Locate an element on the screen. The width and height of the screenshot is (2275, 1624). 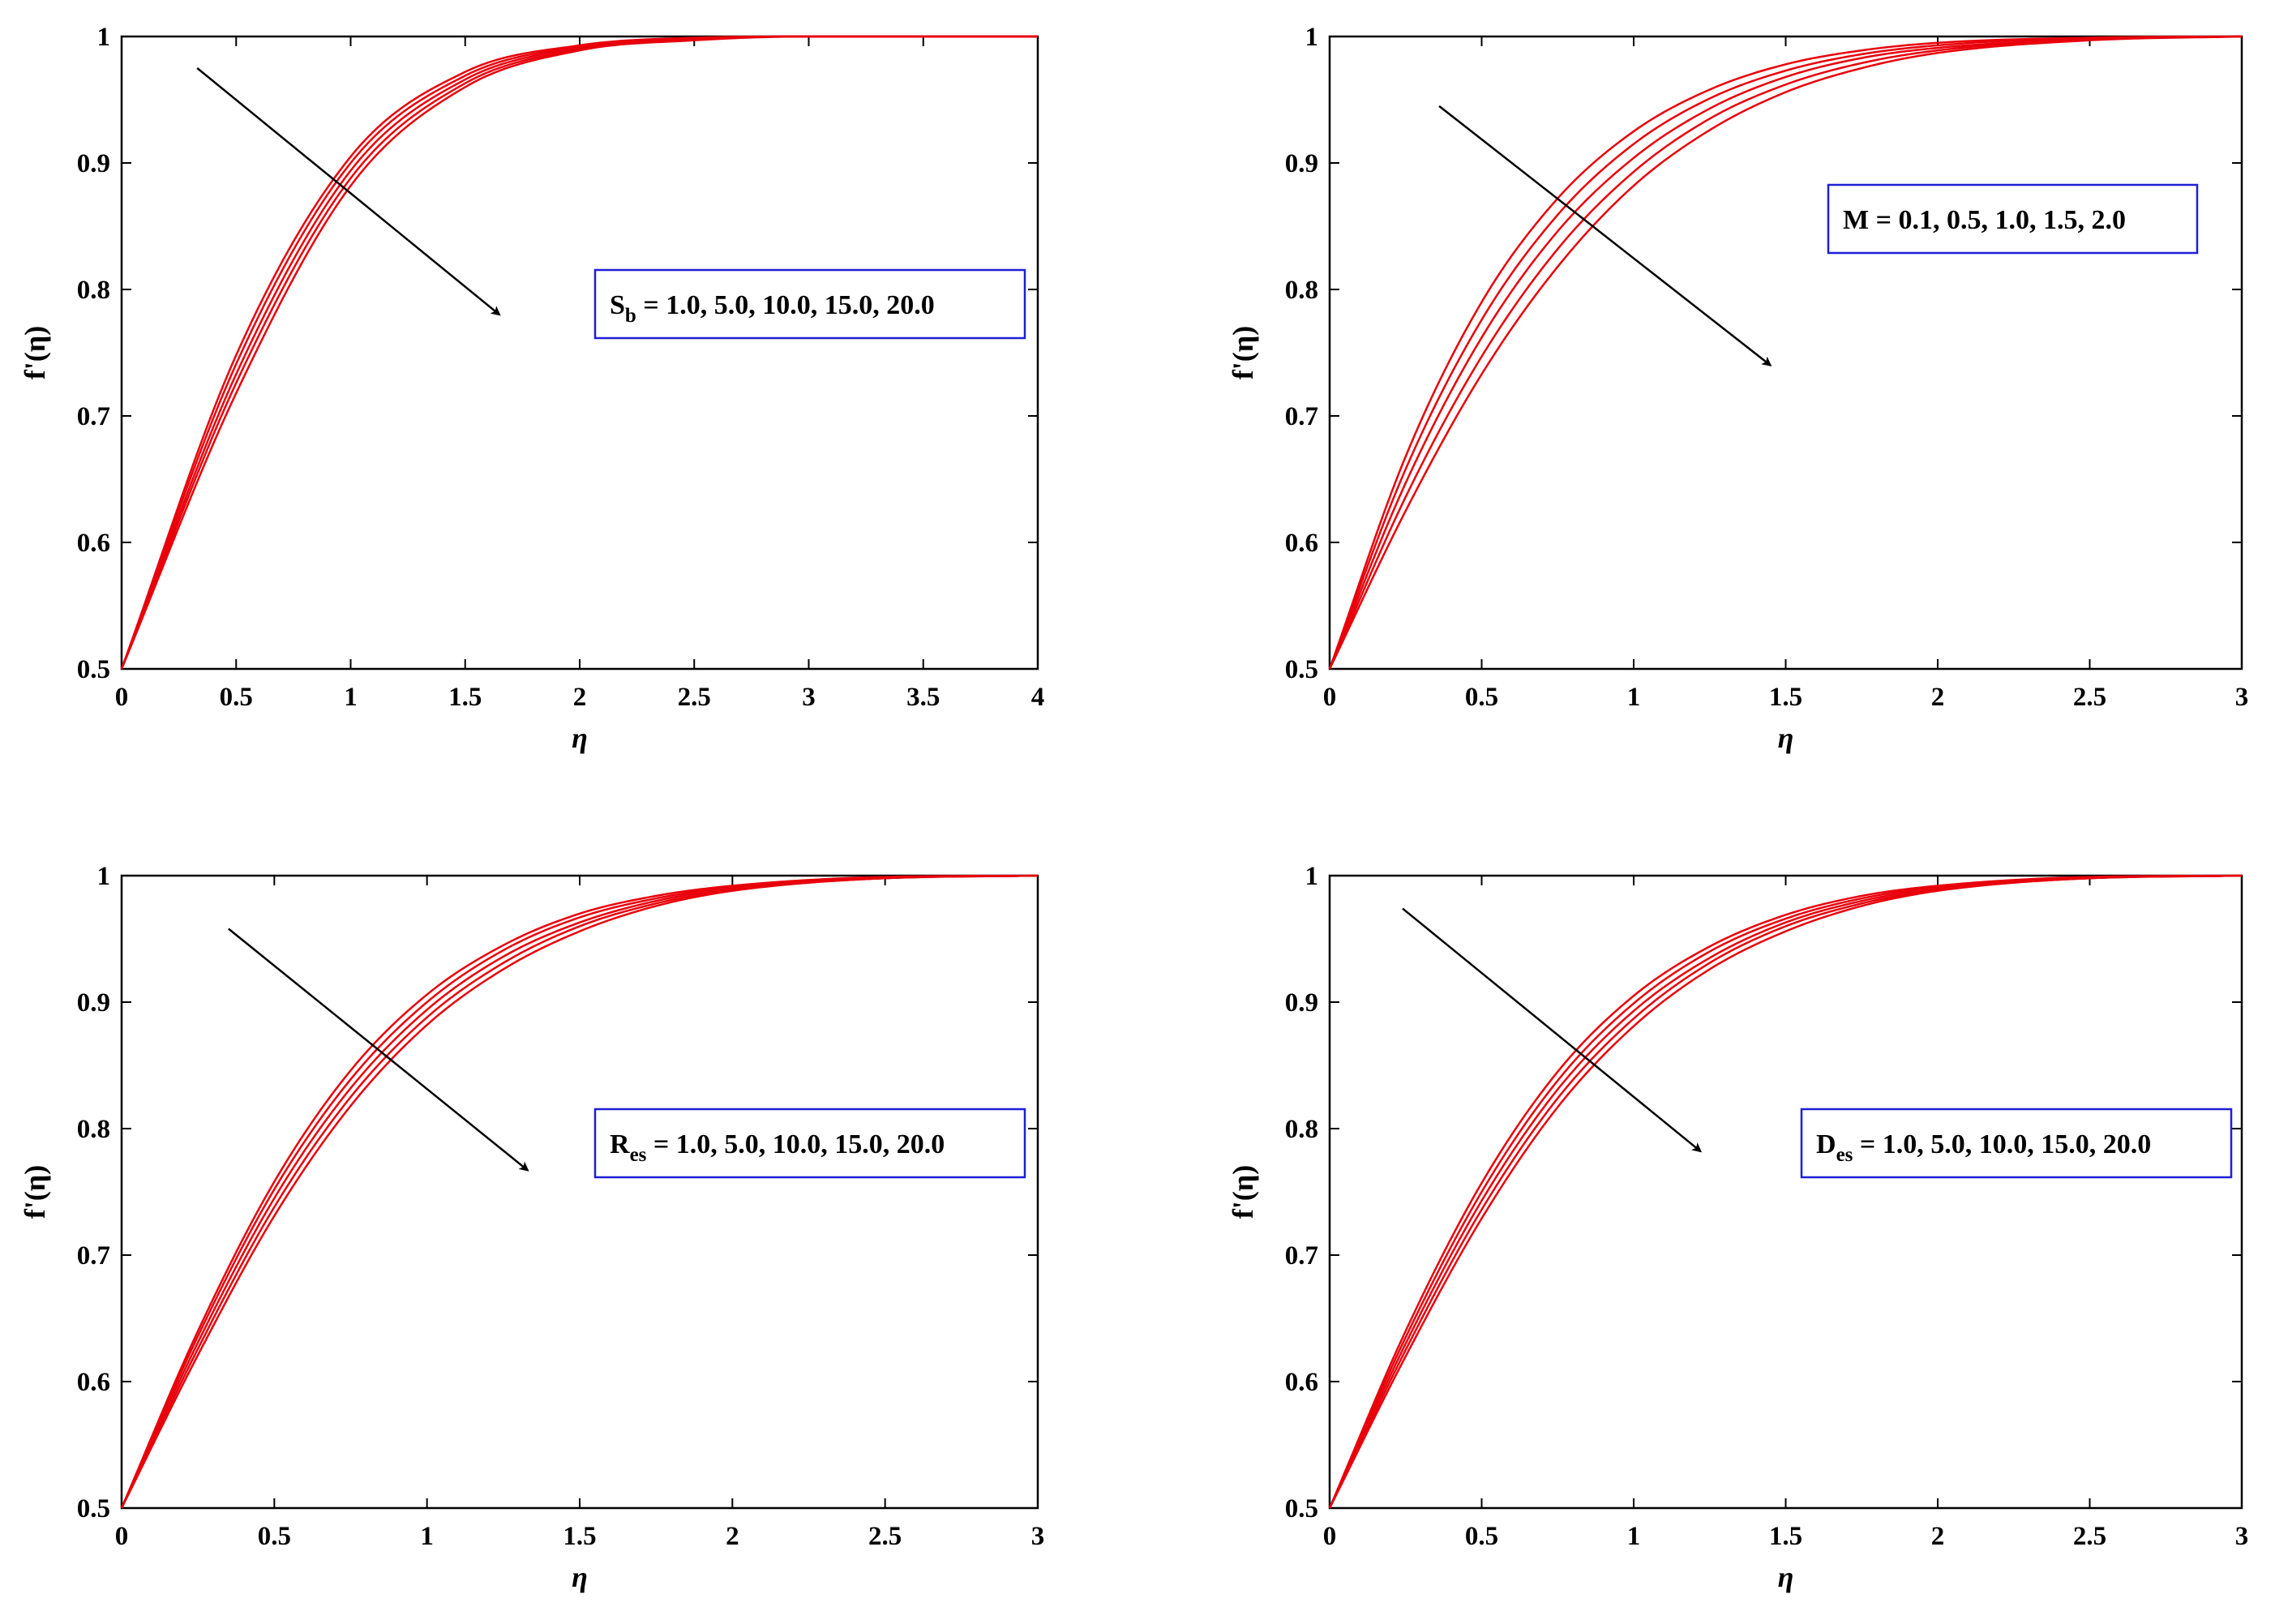
legend-label: Sb = 1.0, 5.0, 10.0, 15.0, 20.0 is located at coordinates (772, 308).